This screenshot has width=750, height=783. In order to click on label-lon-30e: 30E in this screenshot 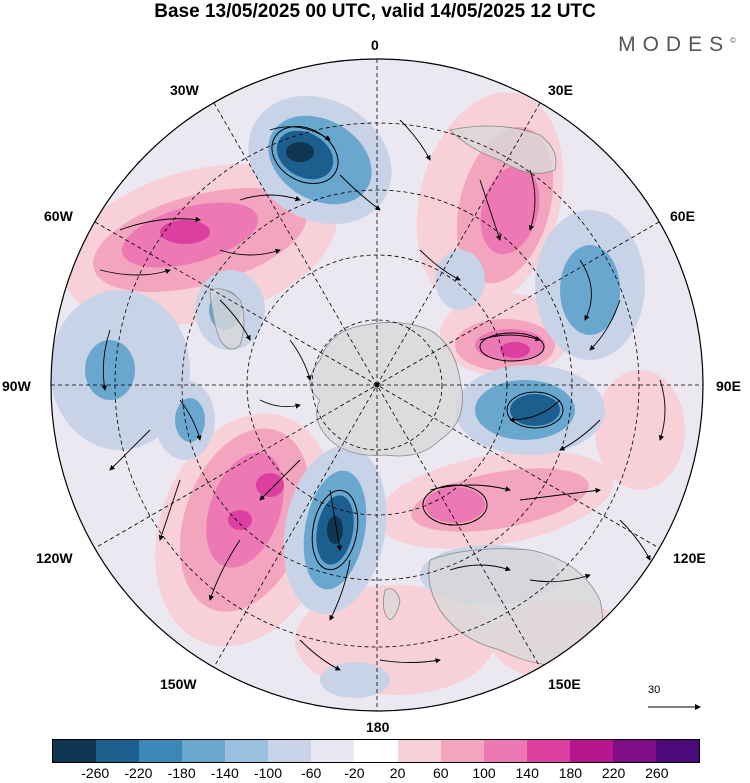, I will do `click(560, 90)`.